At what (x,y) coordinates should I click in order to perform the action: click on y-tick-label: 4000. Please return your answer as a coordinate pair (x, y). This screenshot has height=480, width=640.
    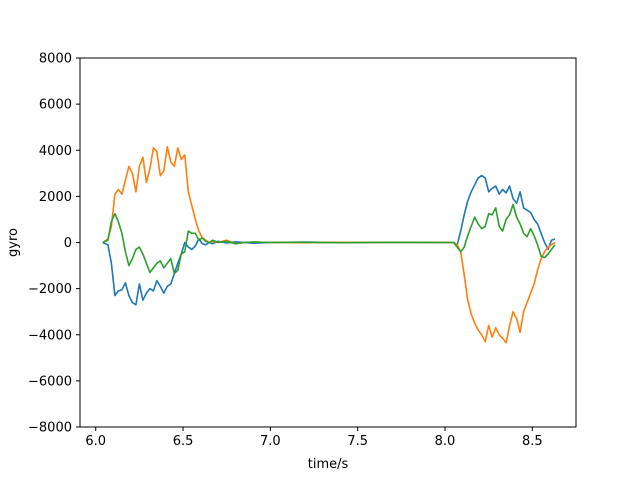
    Looking at the image, I should click on (55, 151).